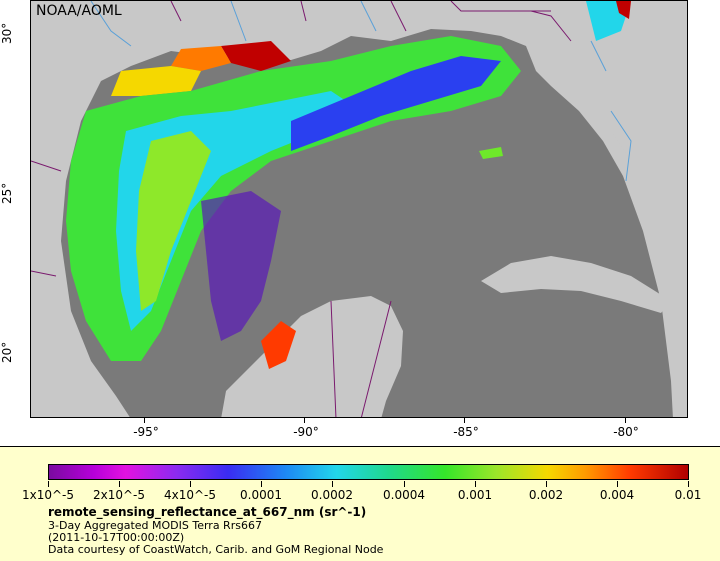 Image resolution: width=720 pixels, height=561 pixels. Describe the element at coordinates (546, 495) in the screenshot. I see `colorbar-label: 0.002` at that location.